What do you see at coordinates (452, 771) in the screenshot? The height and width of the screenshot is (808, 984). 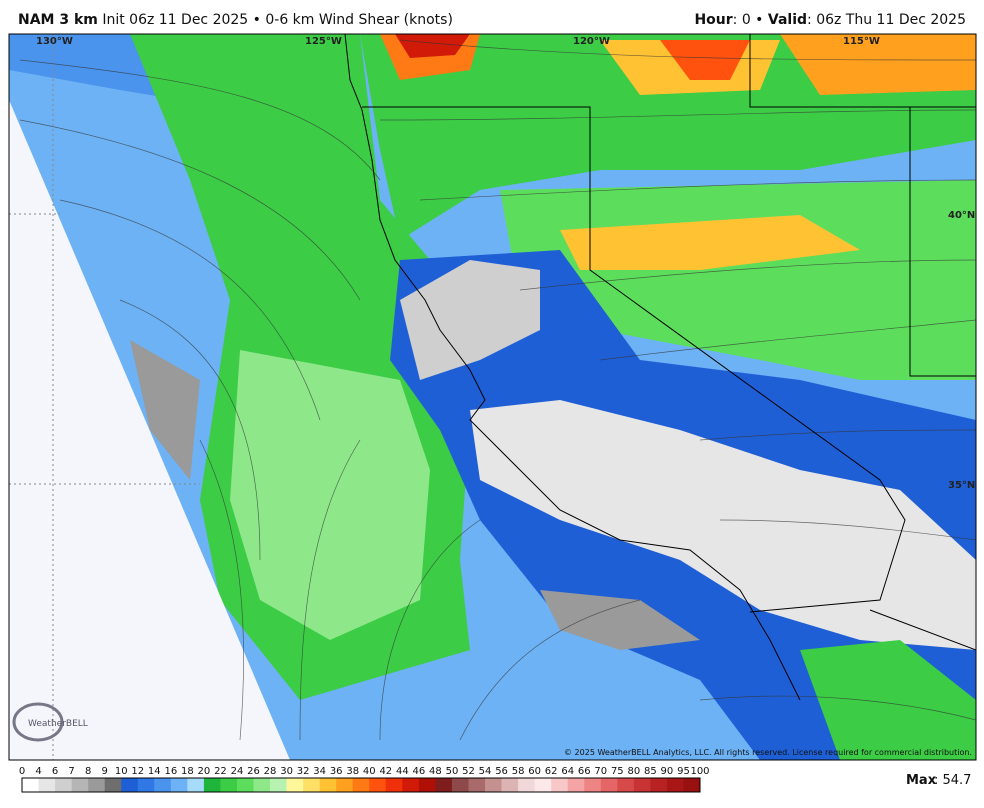 I see `colorbar-label: 50` at bounding box center [452, 771].